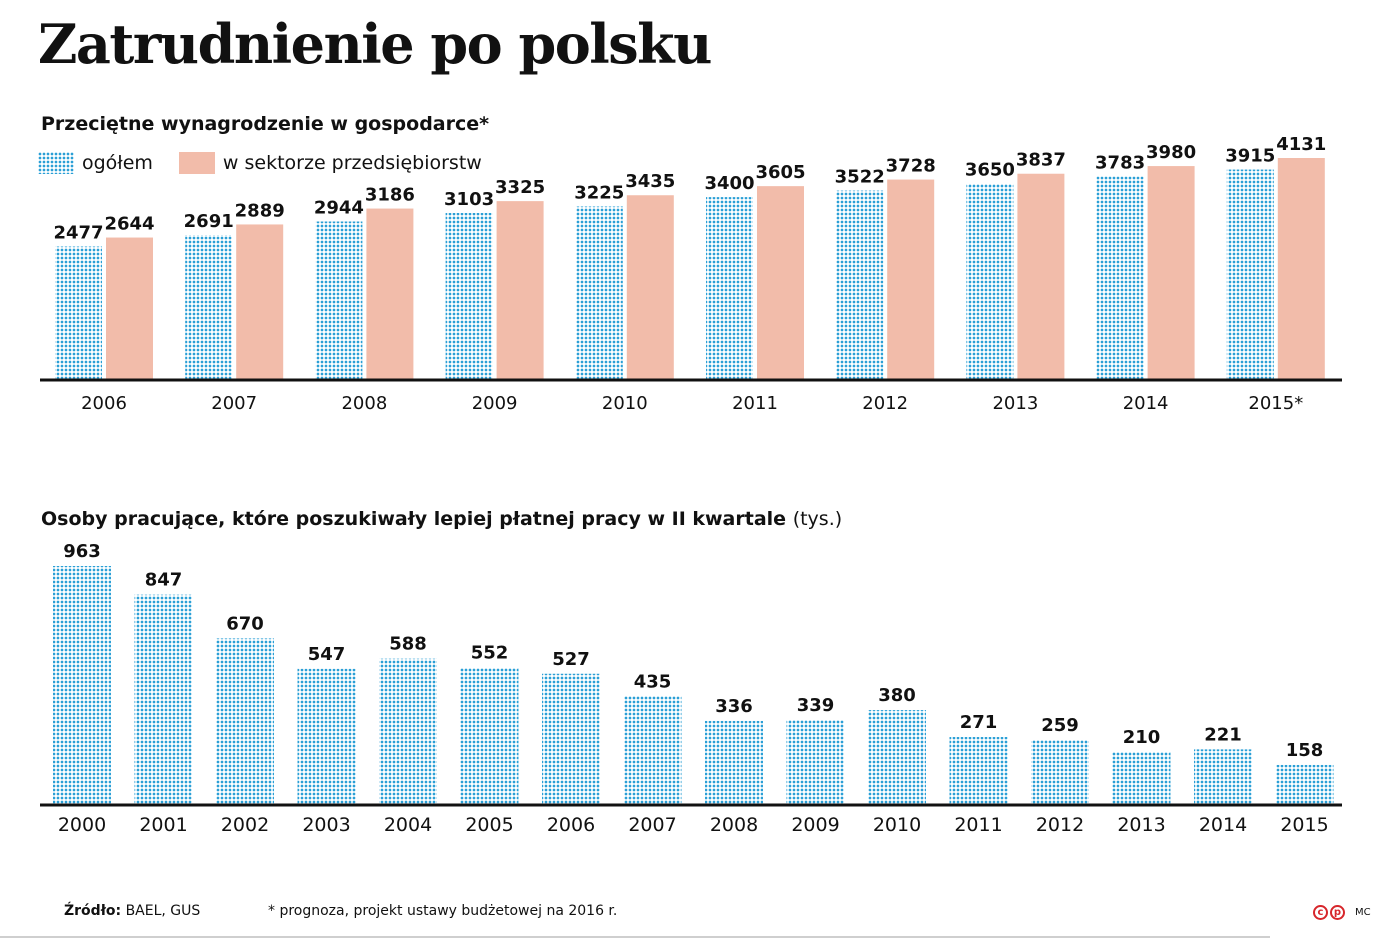 This screenshot has width=1400, height=939. I want to click on x-tick-2003: 2003, so click(326, 825).